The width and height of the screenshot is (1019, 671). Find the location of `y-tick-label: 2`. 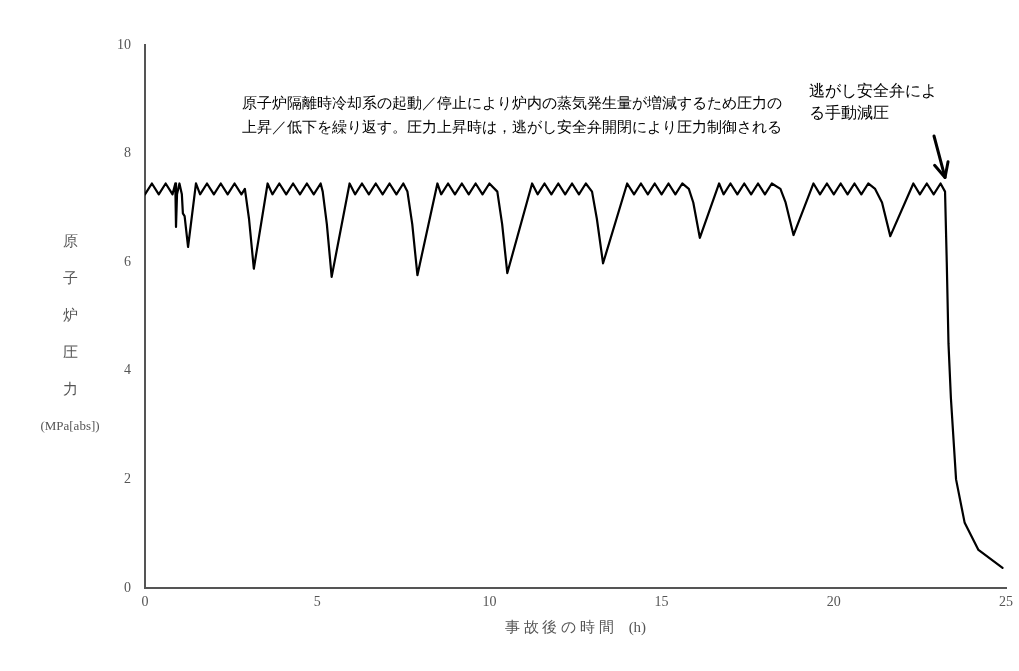

y-tick-label: 2 is located at coordinates (127, 479).